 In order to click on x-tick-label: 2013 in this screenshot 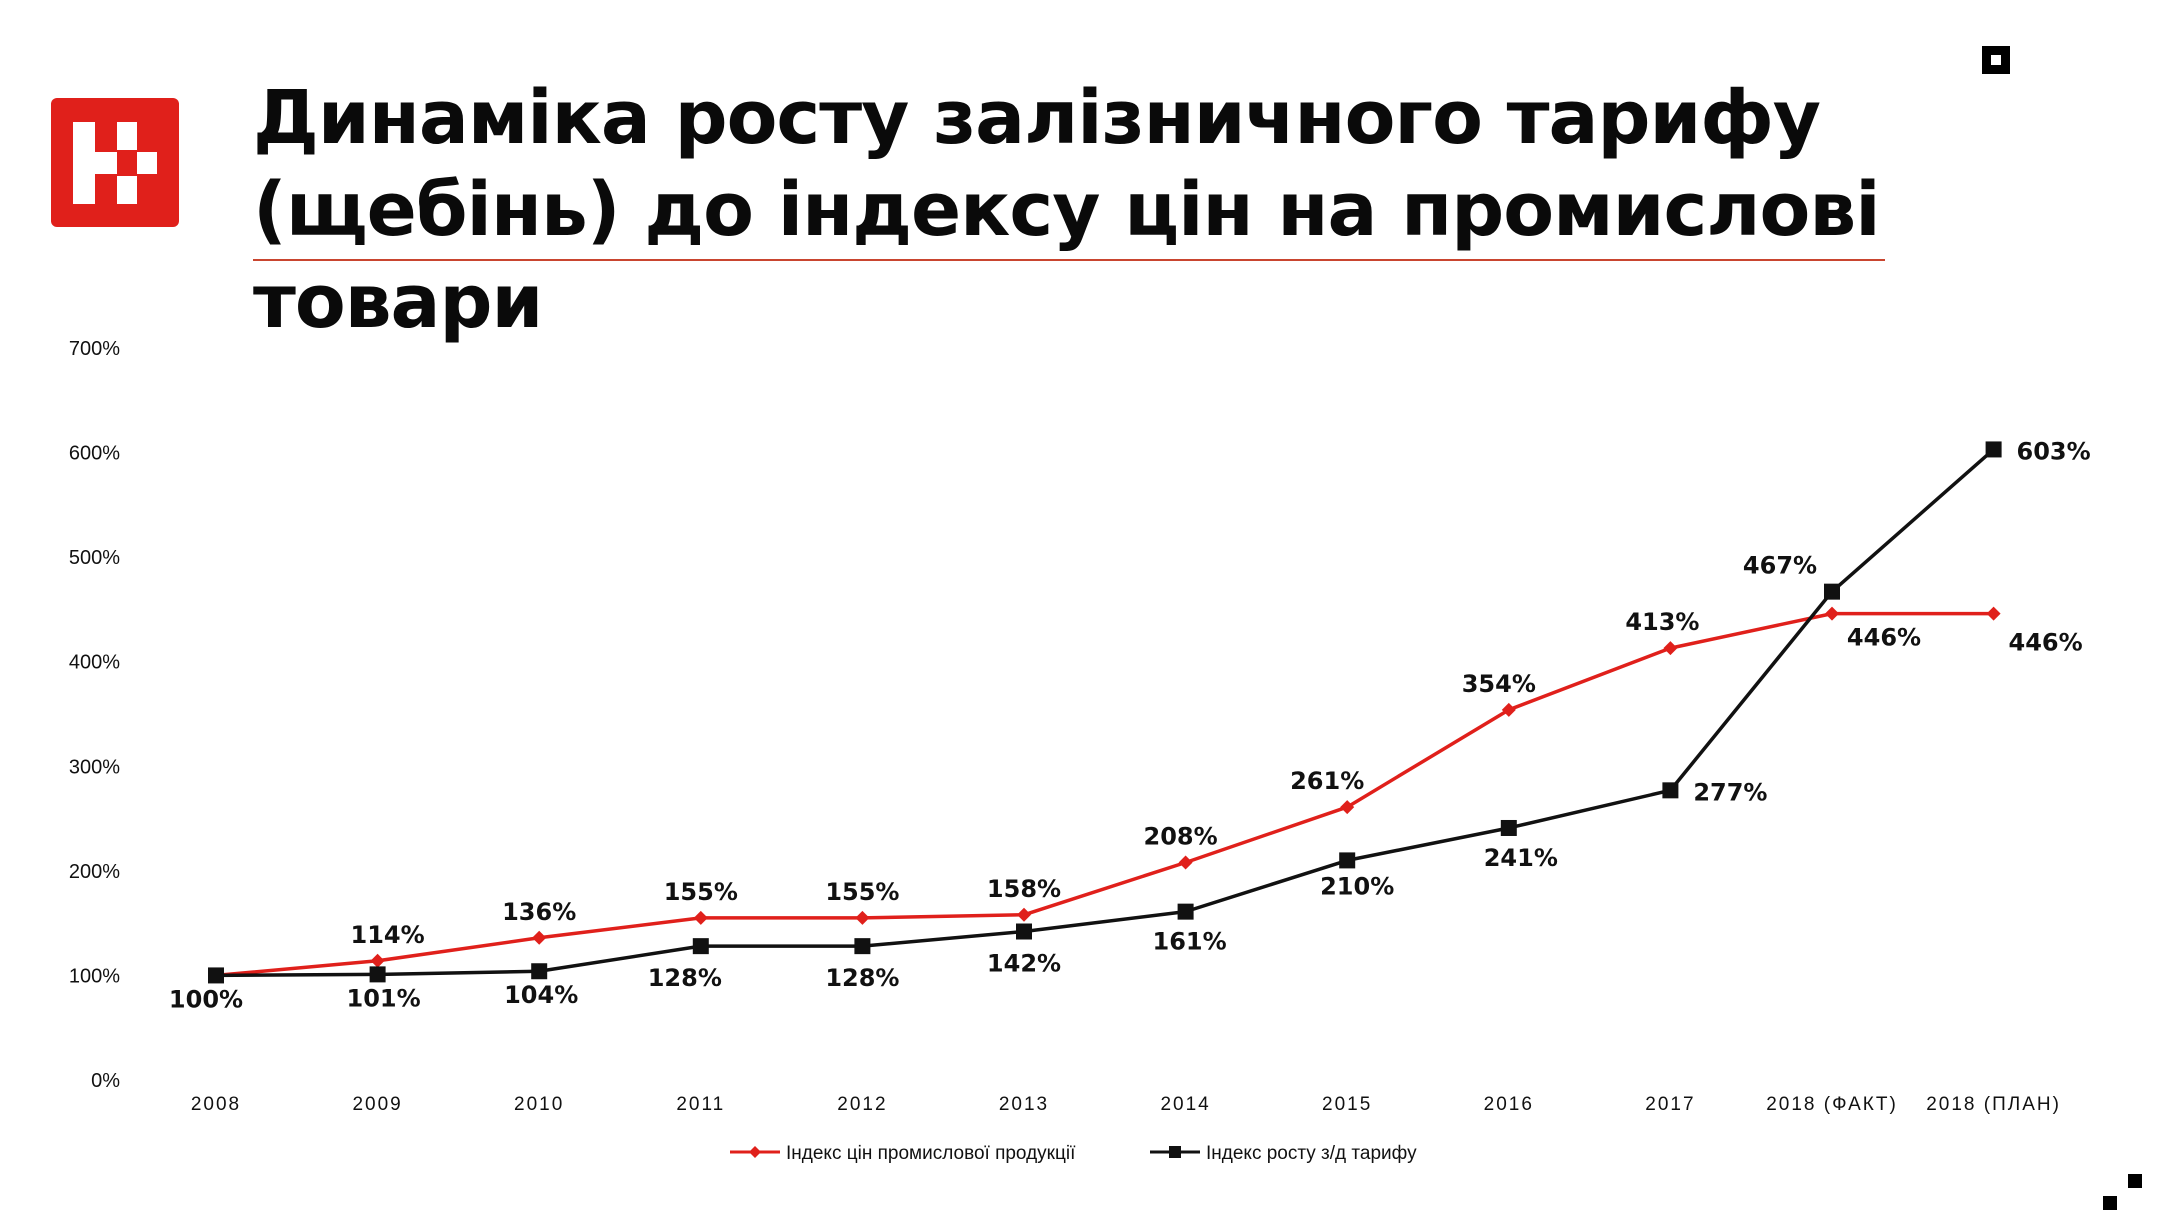, I will do `click(1024, 1104)`.